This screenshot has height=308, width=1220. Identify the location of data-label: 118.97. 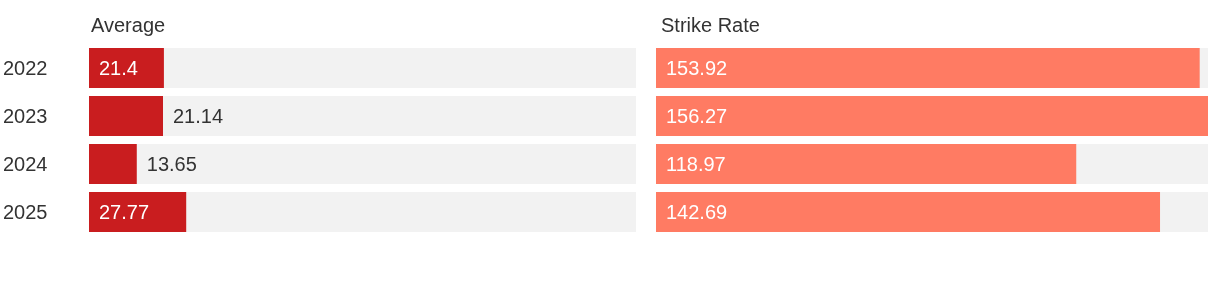
(696, 164).